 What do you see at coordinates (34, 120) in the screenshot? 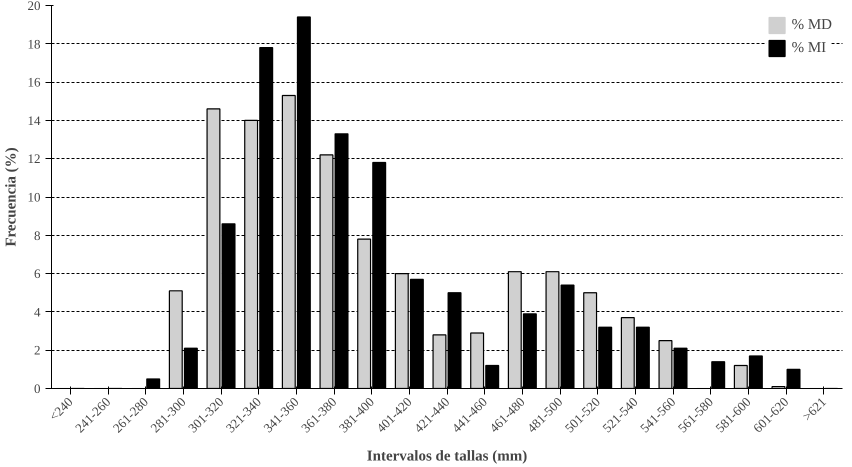
I see `y-tick-label: 14` at bounding box center [34, 120].